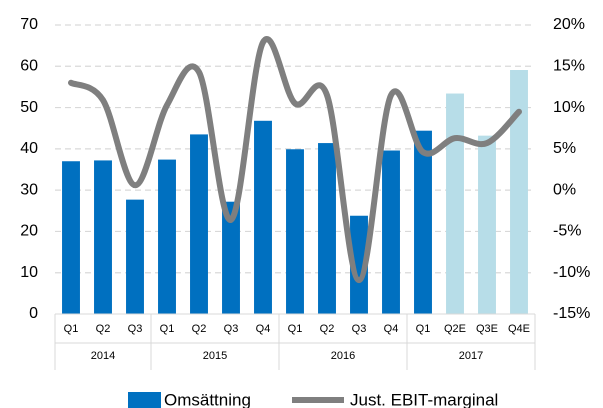 This screenshot has height=408, width=603. What do you see at coordinates (519, 329) in the screenshot?
I see `x-tick-label: Q4E` at bounding box center [519, 329].